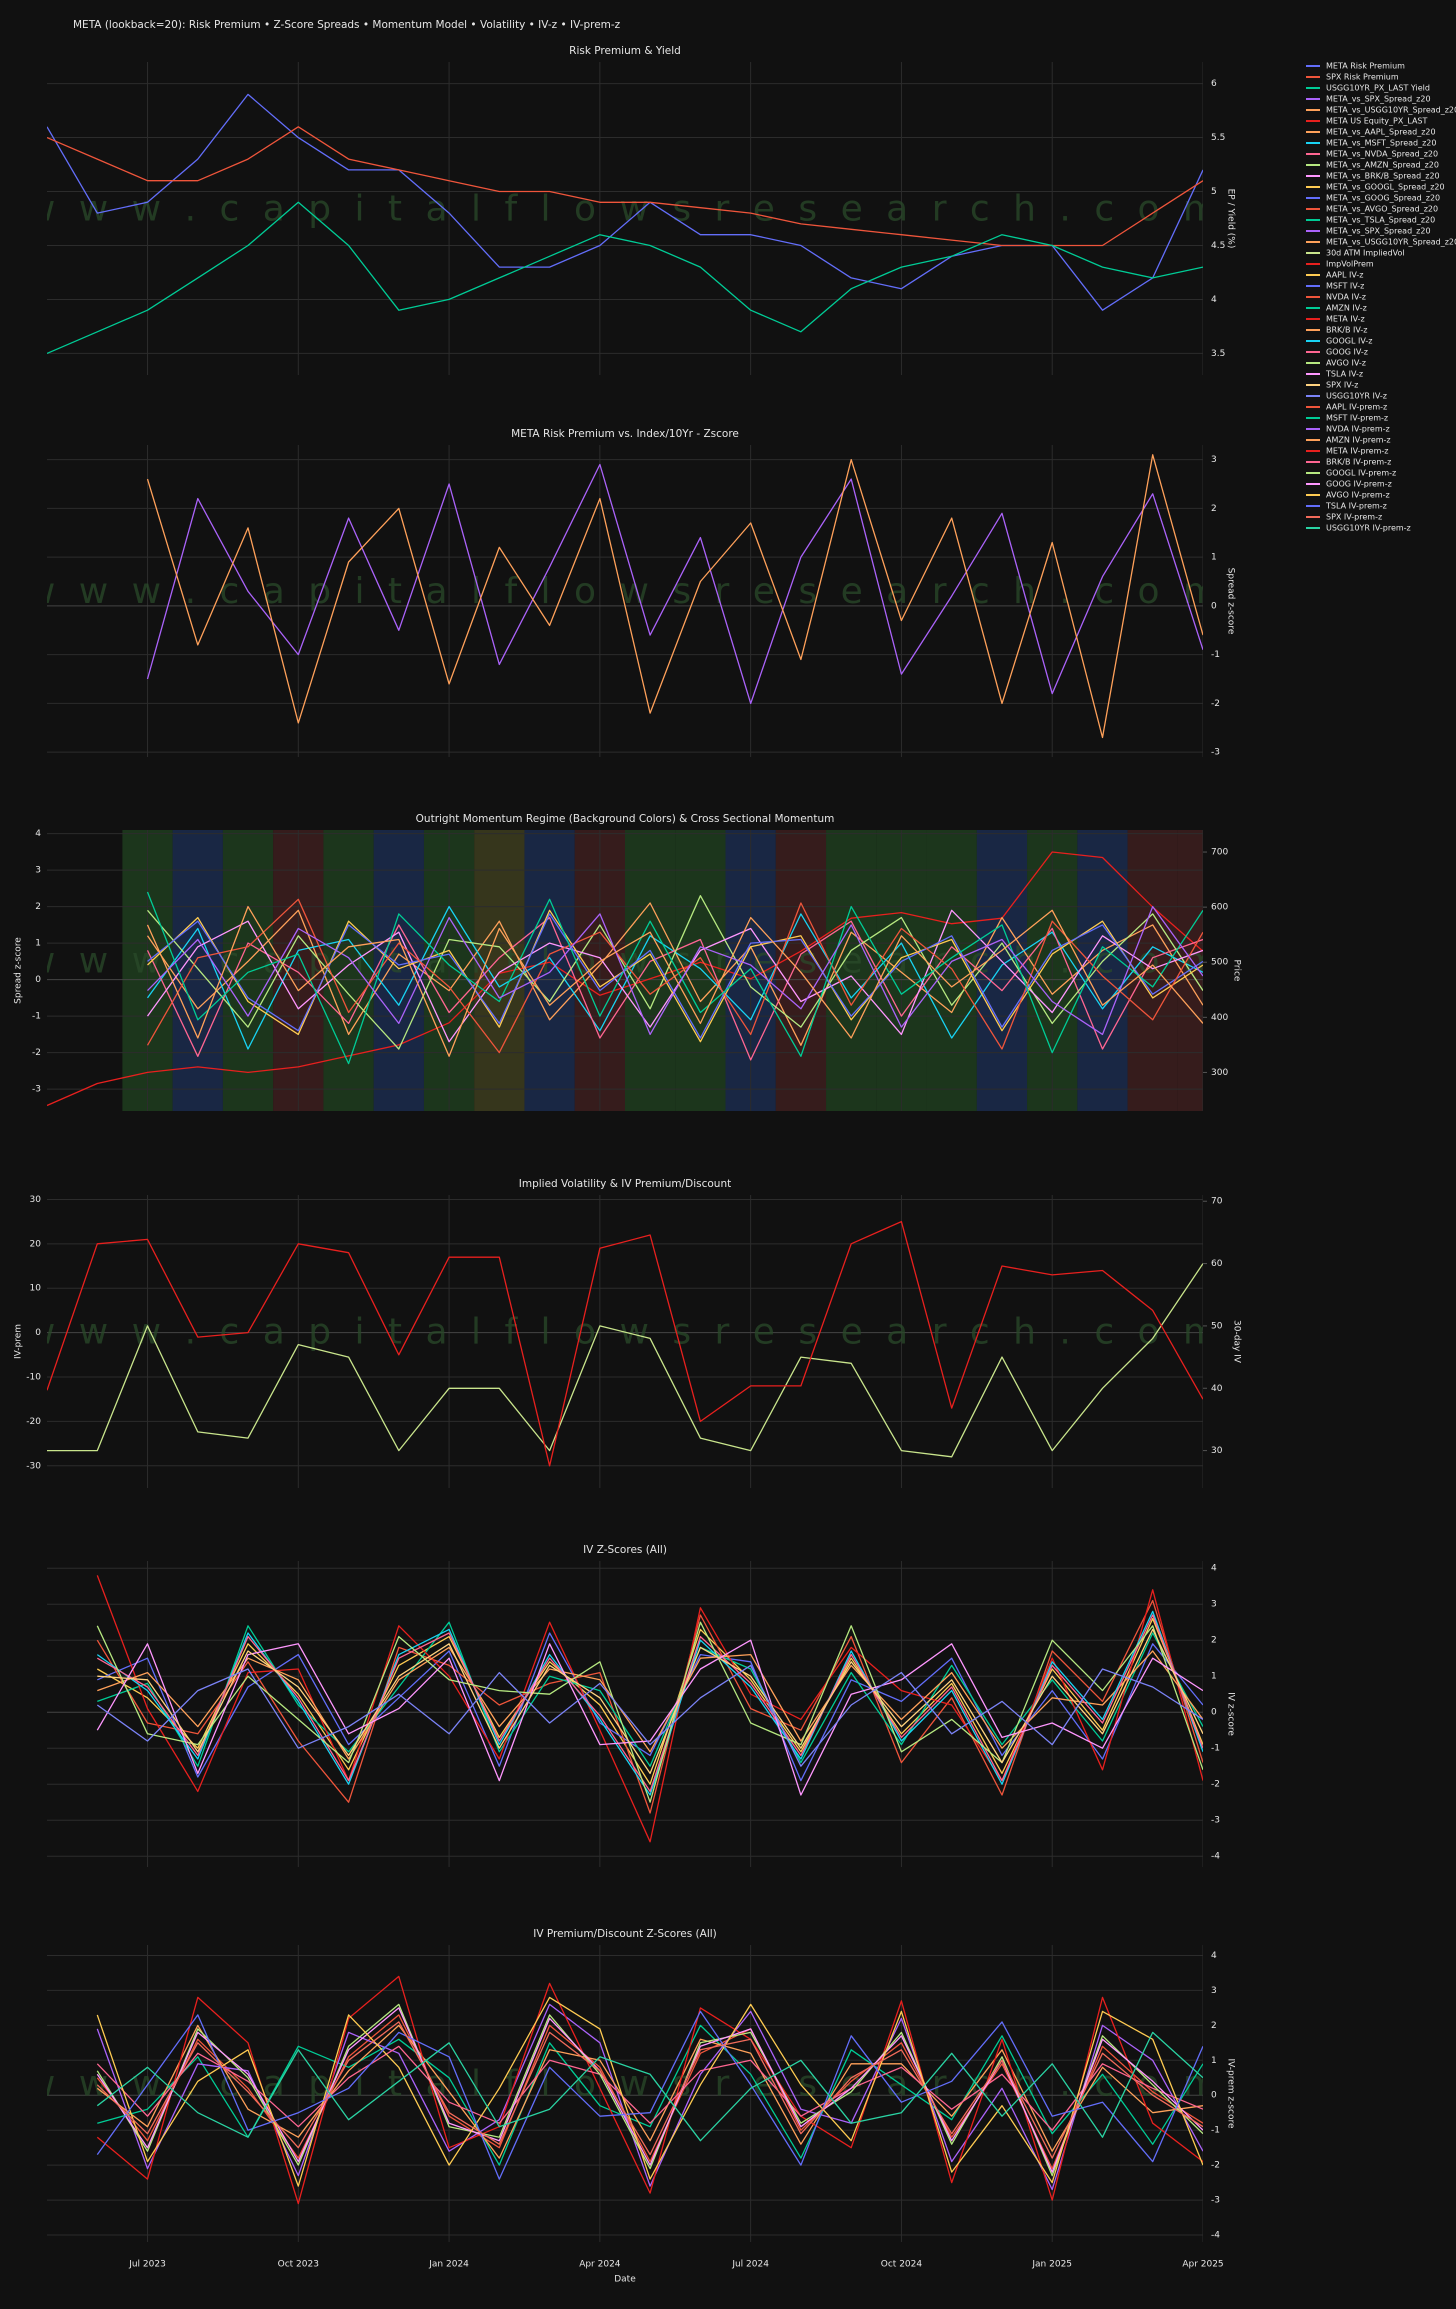 The width and height of the screenshot is (1456, 2309). I want to click on x-tick-label: Apr 2024, so click(600, 2265).